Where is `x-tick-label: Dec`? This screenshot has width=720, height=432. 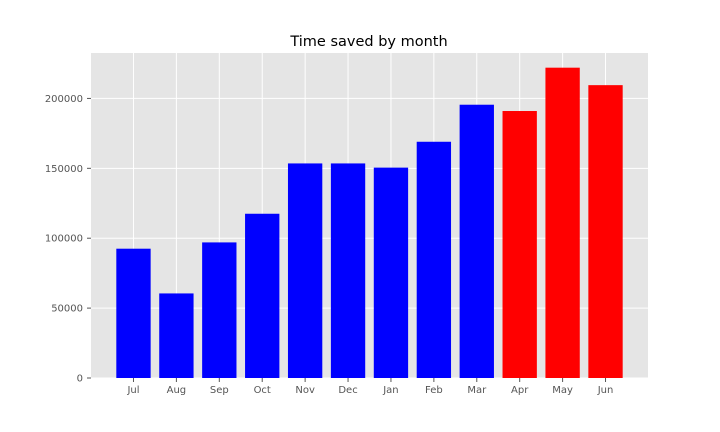
x-tick-label: Dec is located at coordinates (347, 390).